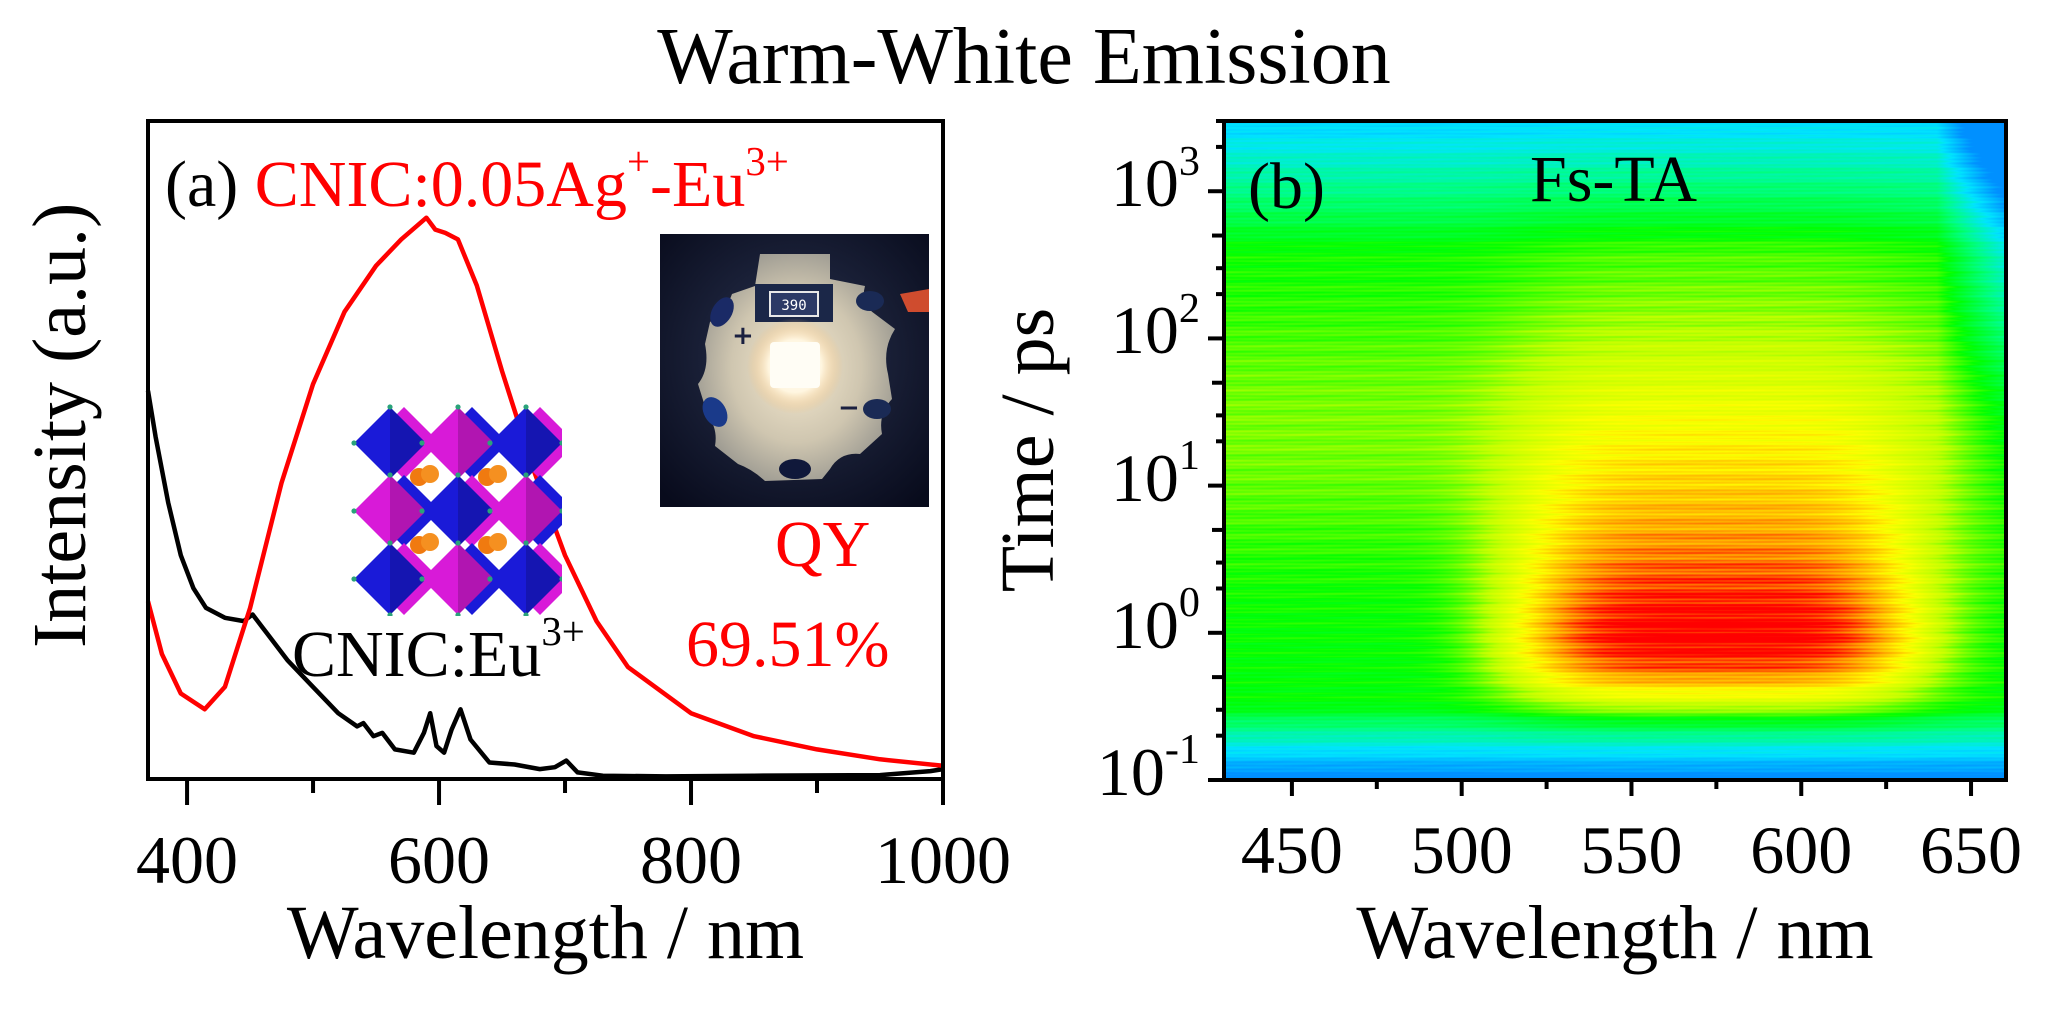 The width and height of the screenshot is (2048, 1009). I want to click on y-tick-label: 10¹, so click(1155, 472).